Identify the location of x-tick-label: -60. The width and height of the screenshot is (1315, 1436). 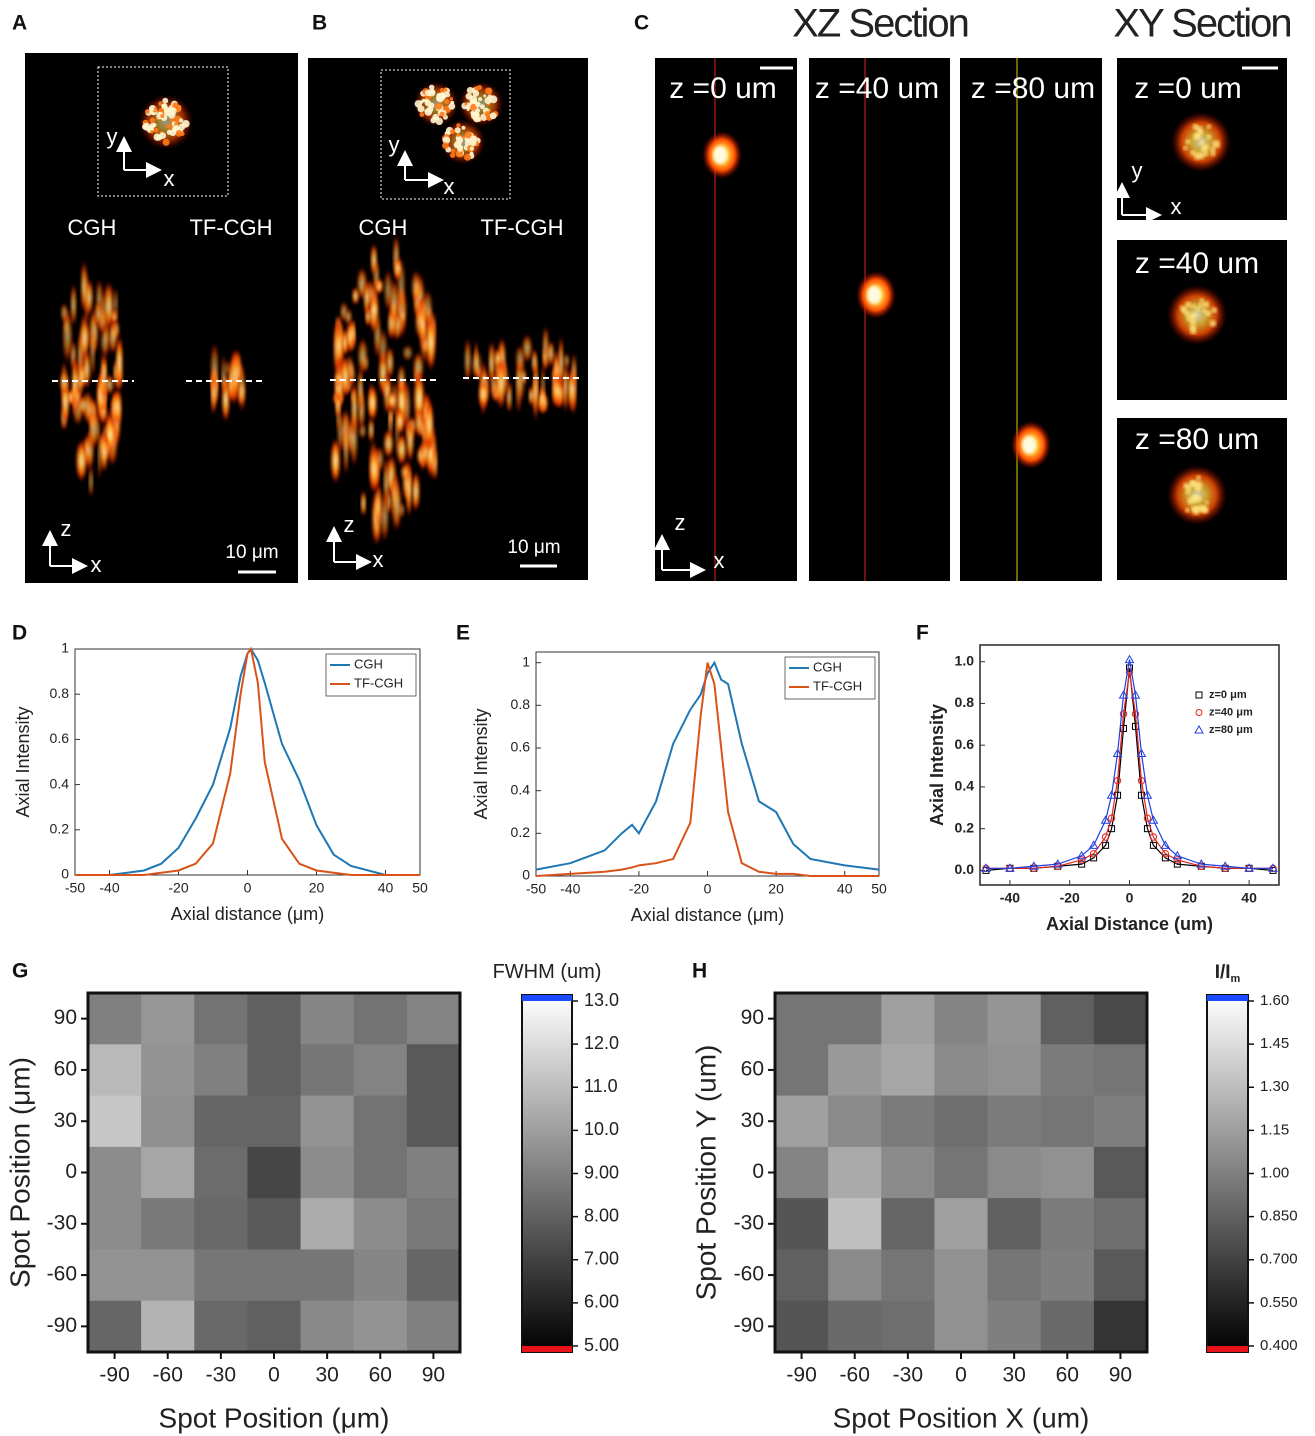
(855, 1375).